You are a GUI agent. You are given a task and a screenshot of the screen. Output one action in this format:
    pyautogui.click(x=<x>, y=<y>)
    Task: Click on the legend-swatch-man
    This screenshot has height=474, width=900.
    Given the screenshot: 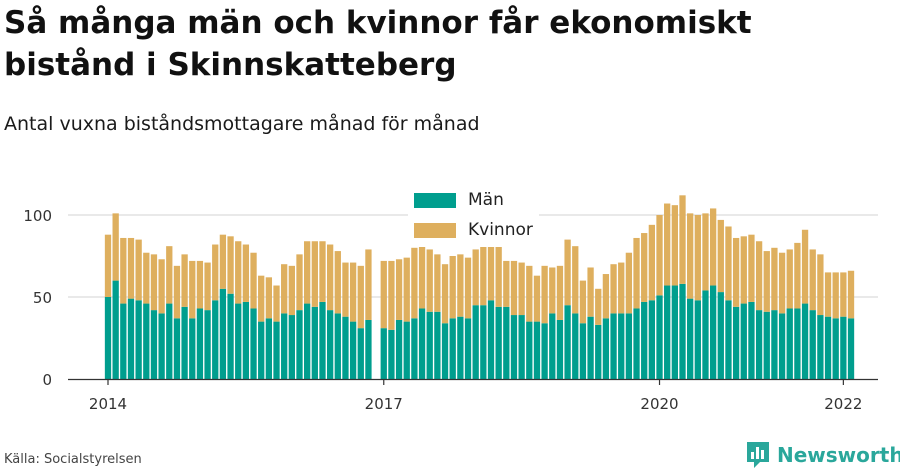 What is the action you would take?
    pyautogui.click(x=435, y=200)
    